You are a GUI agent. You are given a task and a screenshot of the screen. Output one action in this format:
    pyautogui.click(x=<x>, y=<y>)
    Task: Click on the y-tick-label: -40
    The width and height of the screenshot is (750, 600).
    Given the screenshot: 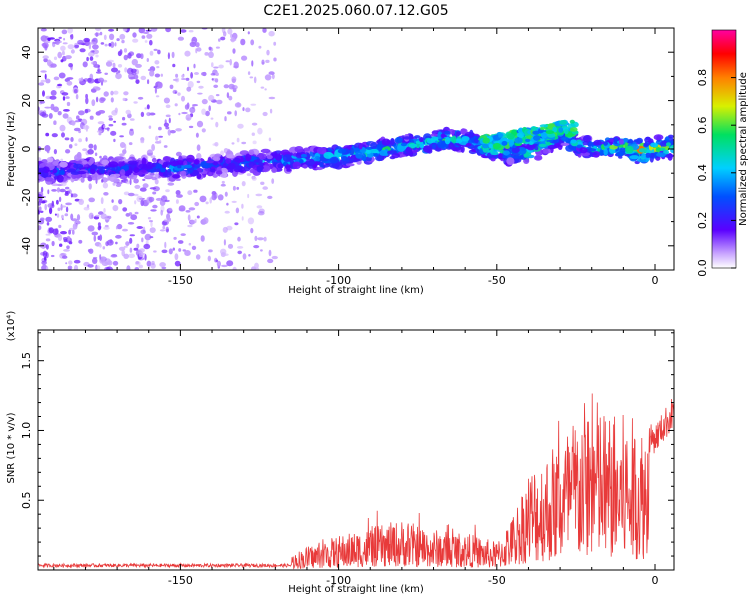 What is the action you would take?
    pyautogui.click(x=26, y=246)
    